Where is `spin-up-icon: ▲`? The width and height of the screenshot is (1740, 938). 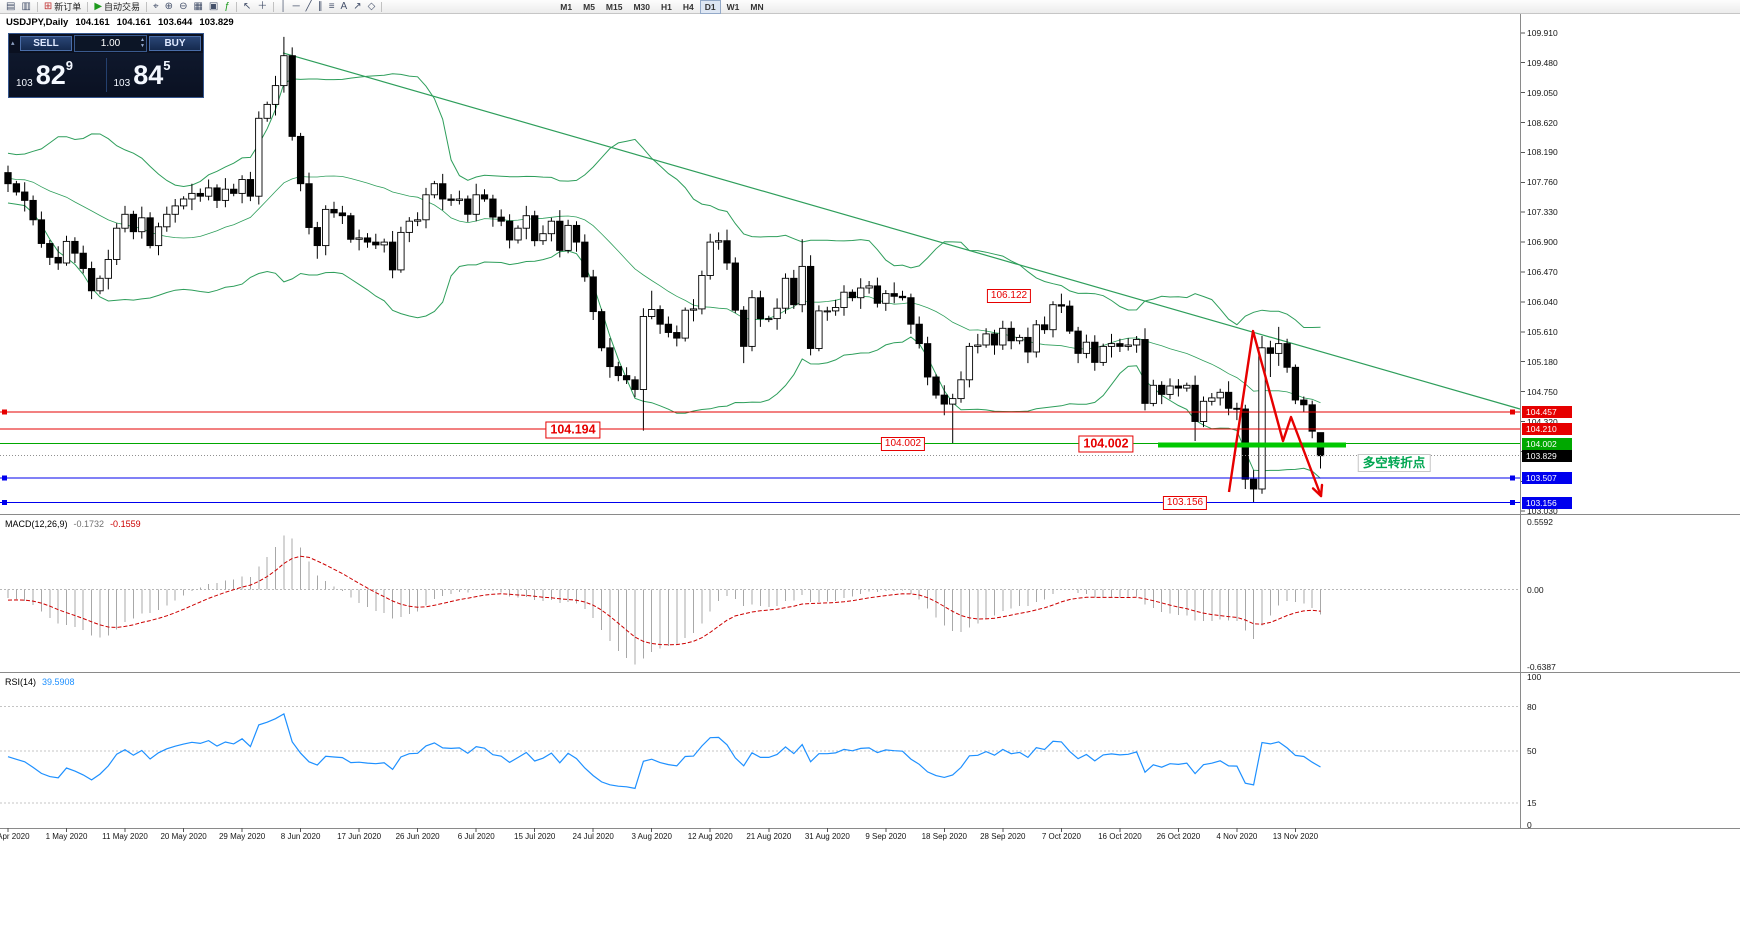 spin-up-icon: ▲ is located at coordinates (142, 40).